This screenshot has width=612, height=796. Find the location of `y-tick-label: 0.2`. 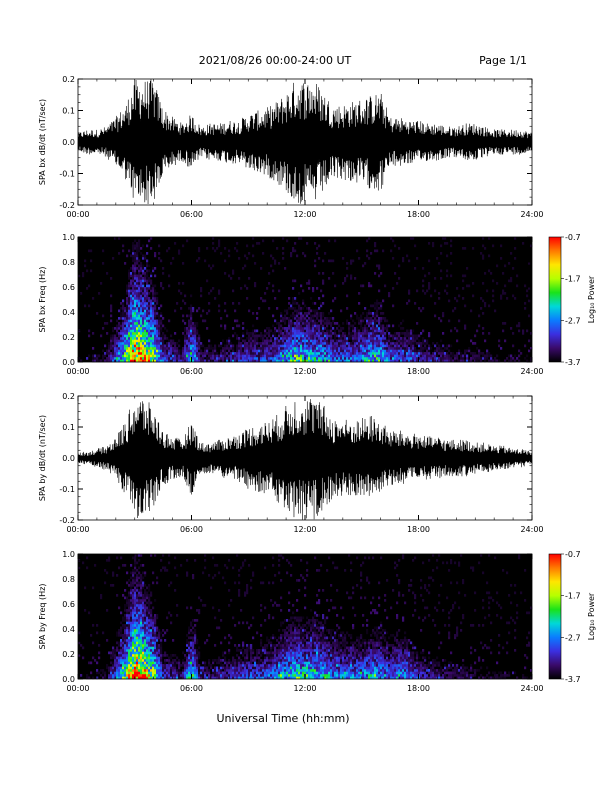

y-tick-label: 0.2 is located at coordinates (68, 337).